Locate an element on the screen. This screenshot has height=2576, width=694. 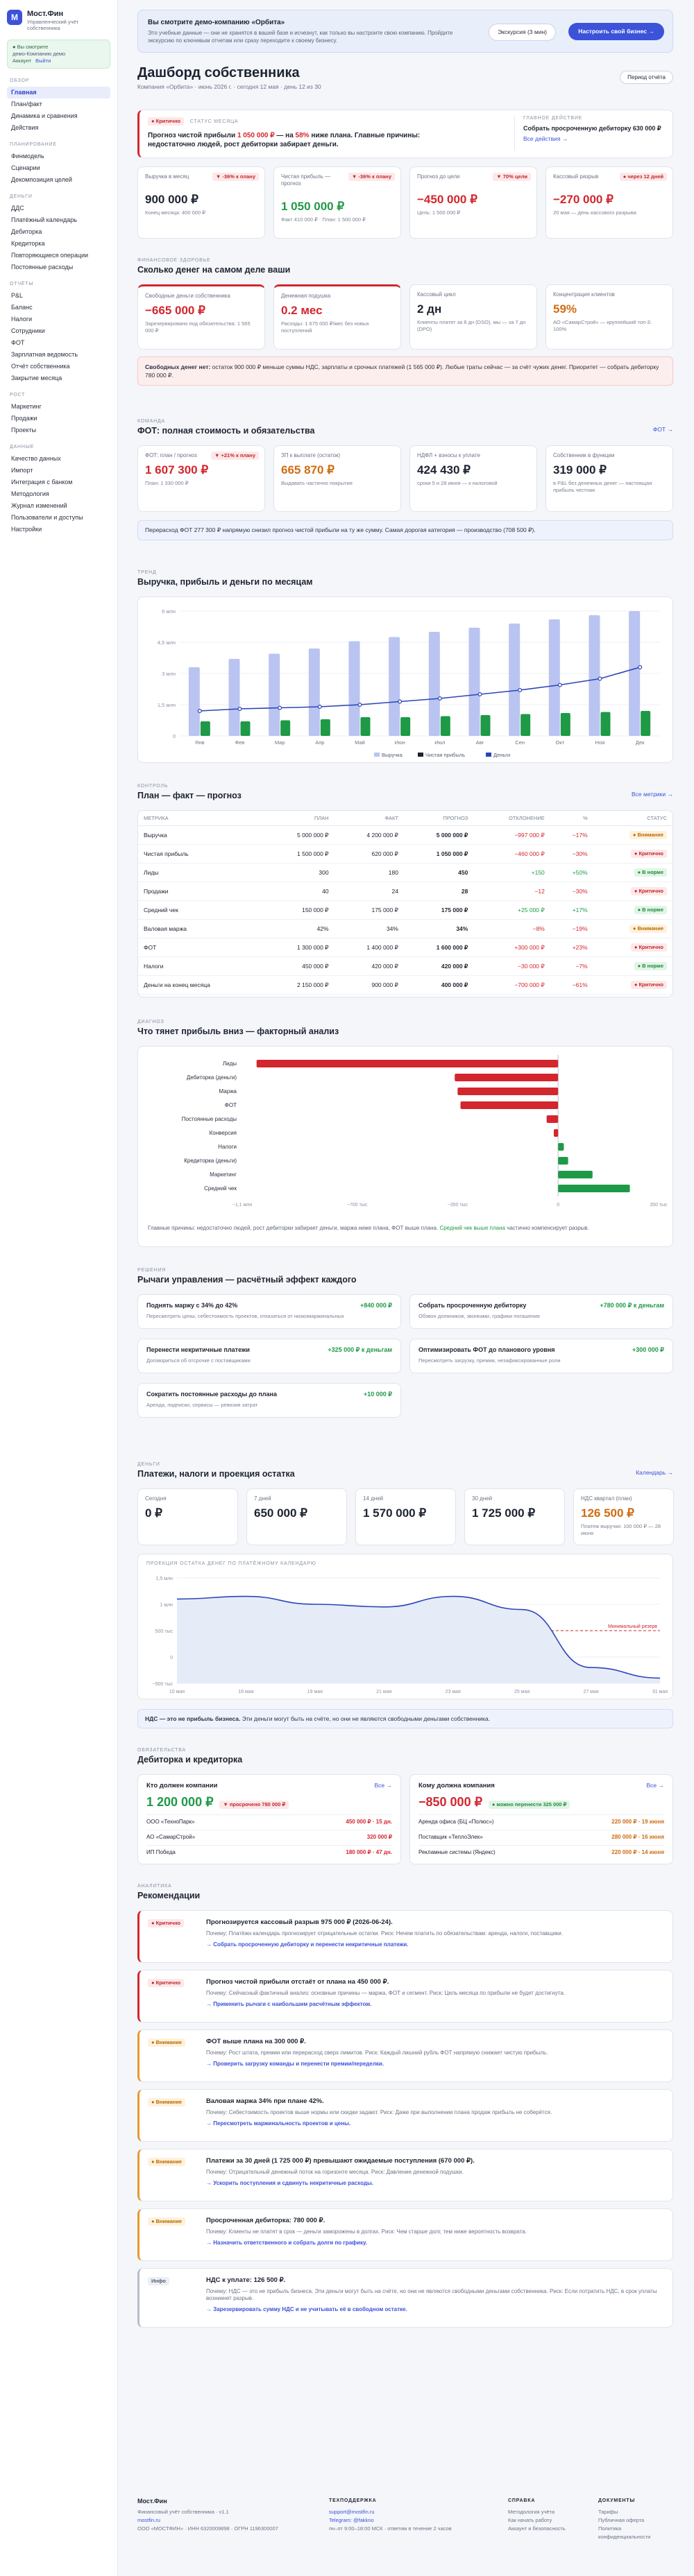
recommendation-title: Просроченная дебиторка: 780 000 ₽. is located at coordinates (265, 2220).